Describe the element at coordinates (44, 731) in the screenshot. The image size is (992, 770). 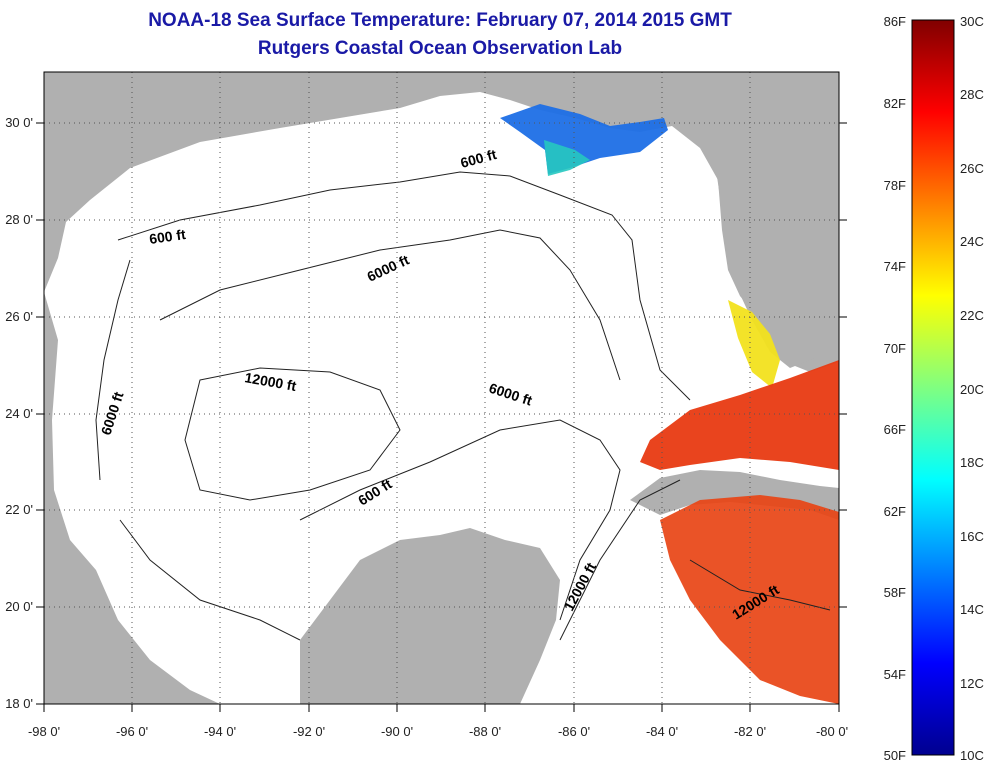
I see `lon-tick-label: -98 0'` at that location.